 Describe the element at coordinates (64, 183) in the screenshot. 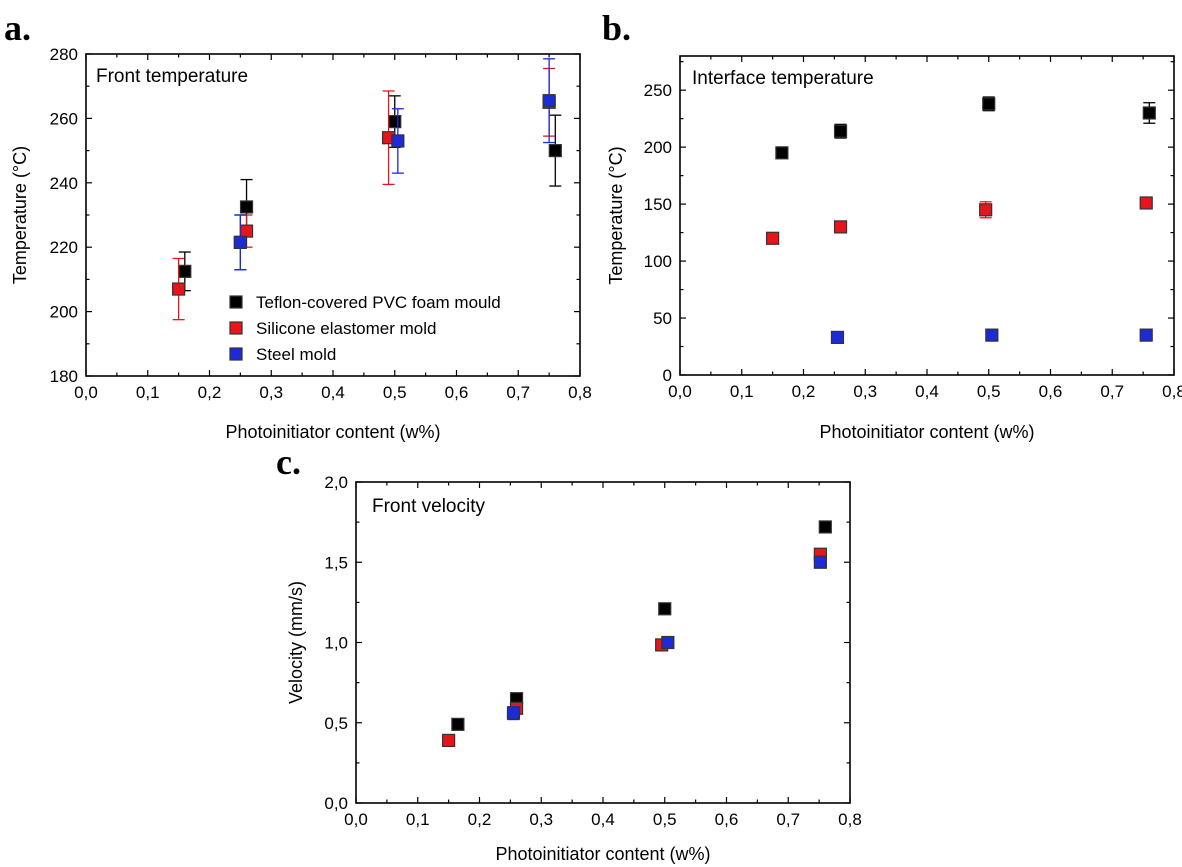

I see `y-tick-label: 240` at that location.